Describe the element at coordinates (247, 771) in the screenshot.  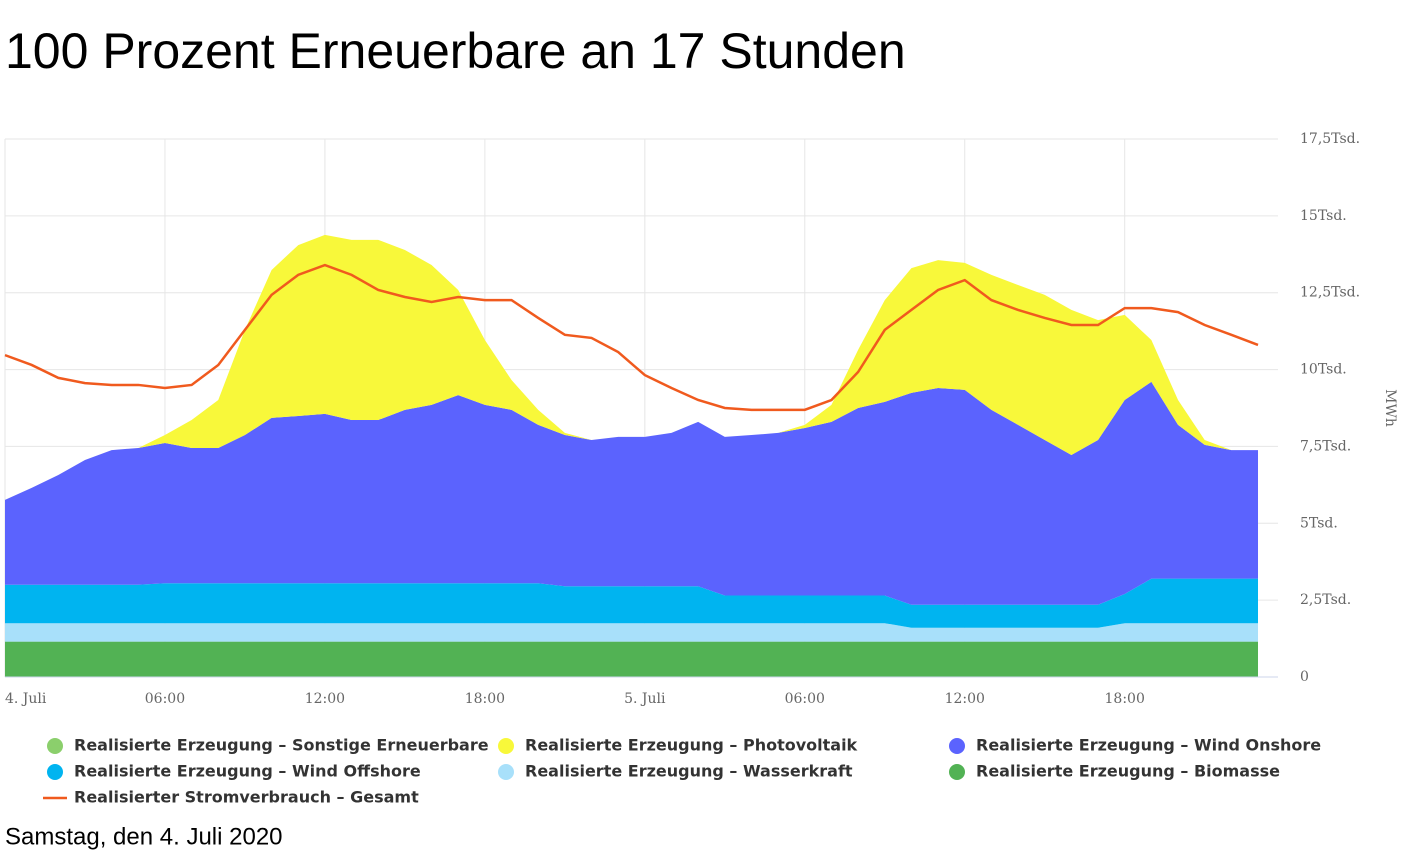
I see `legend-label: Realisierte Erzeugung – Wind Offshore` at that location.